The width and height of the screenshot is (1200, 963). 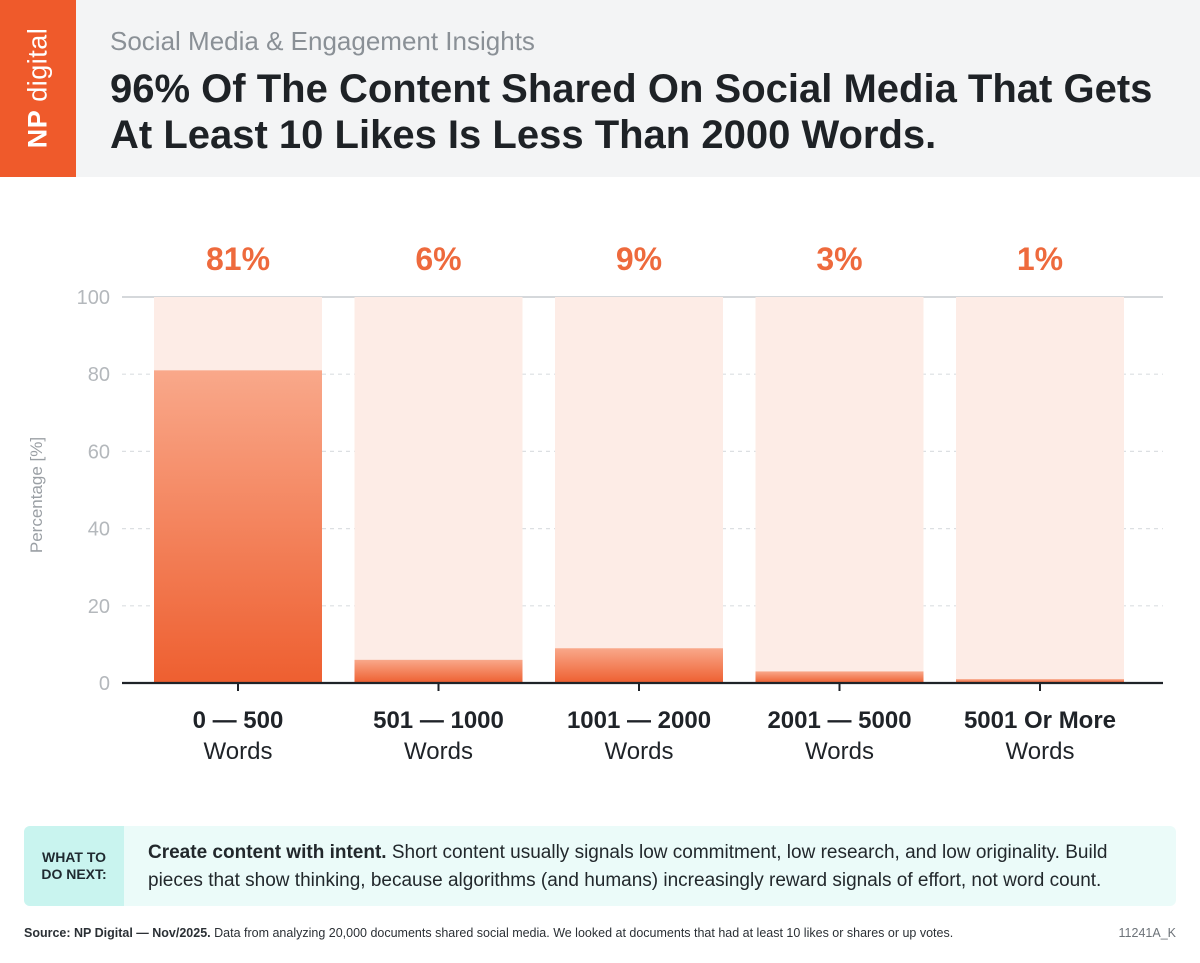 I want to click on y-axis-label: Percentage [%], so click(x=36, y=495).